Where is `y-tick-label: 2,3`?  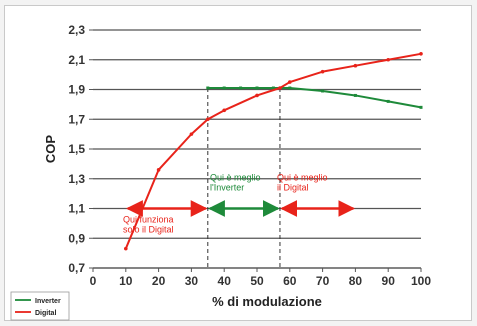
y-tick-label: 2,3 is located at coordinates (76, 30).